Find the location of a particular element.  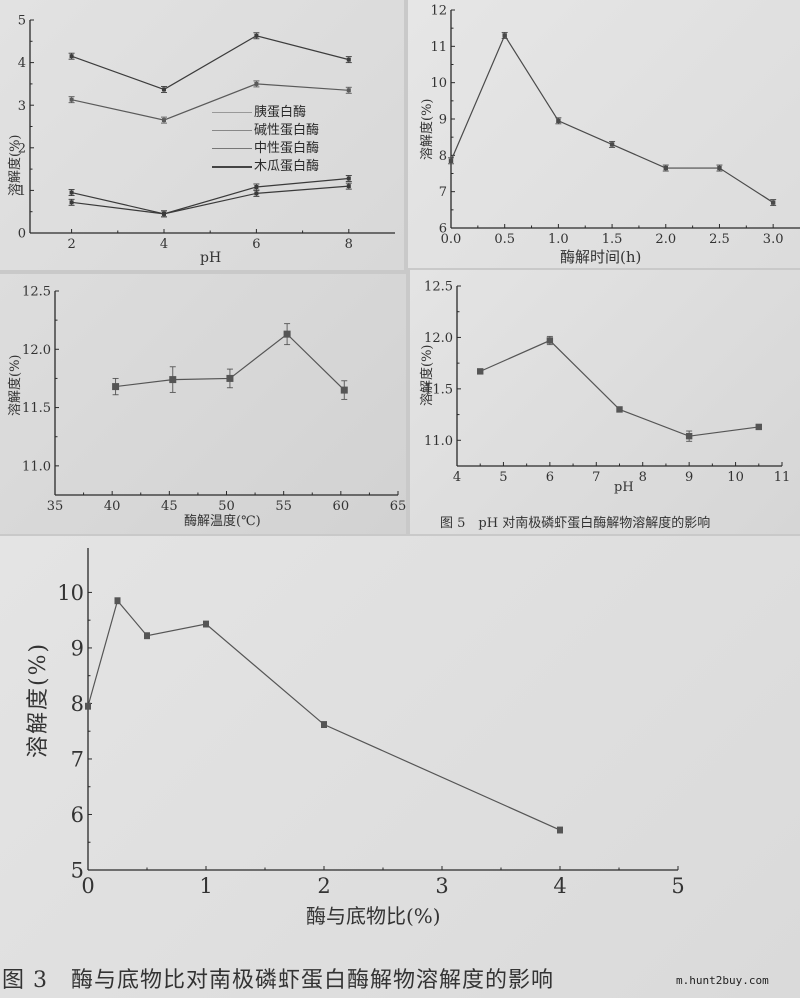

x-tick-label: 2.5 is located at coordinates (719, 239).